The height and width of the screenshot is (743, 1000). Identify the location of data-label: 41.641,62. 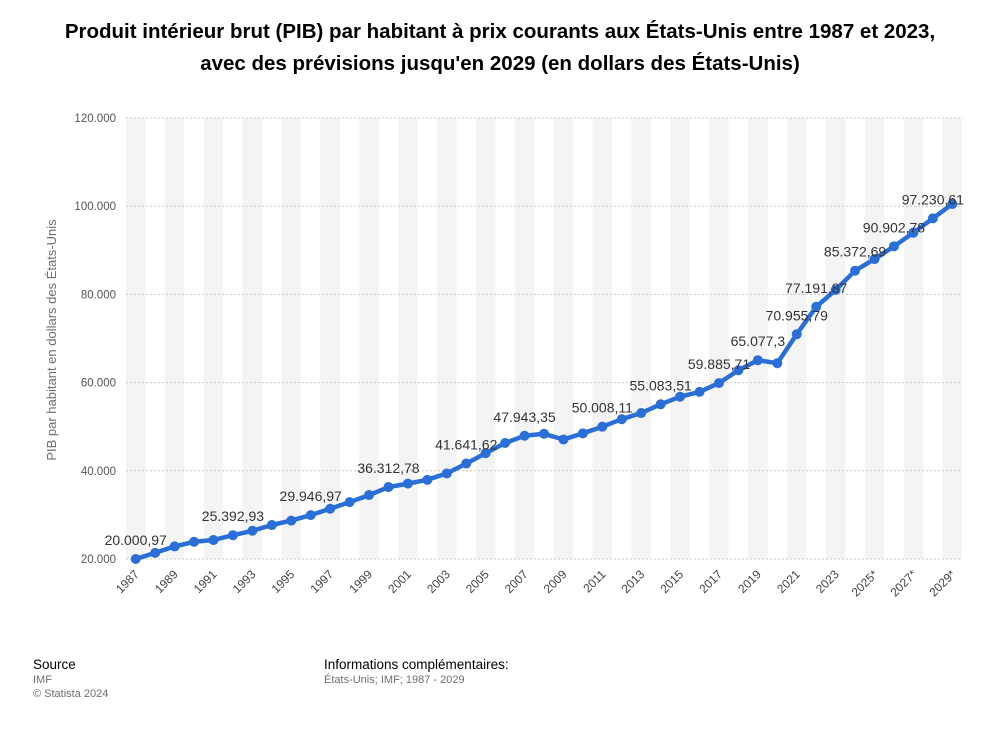
(466, 445).